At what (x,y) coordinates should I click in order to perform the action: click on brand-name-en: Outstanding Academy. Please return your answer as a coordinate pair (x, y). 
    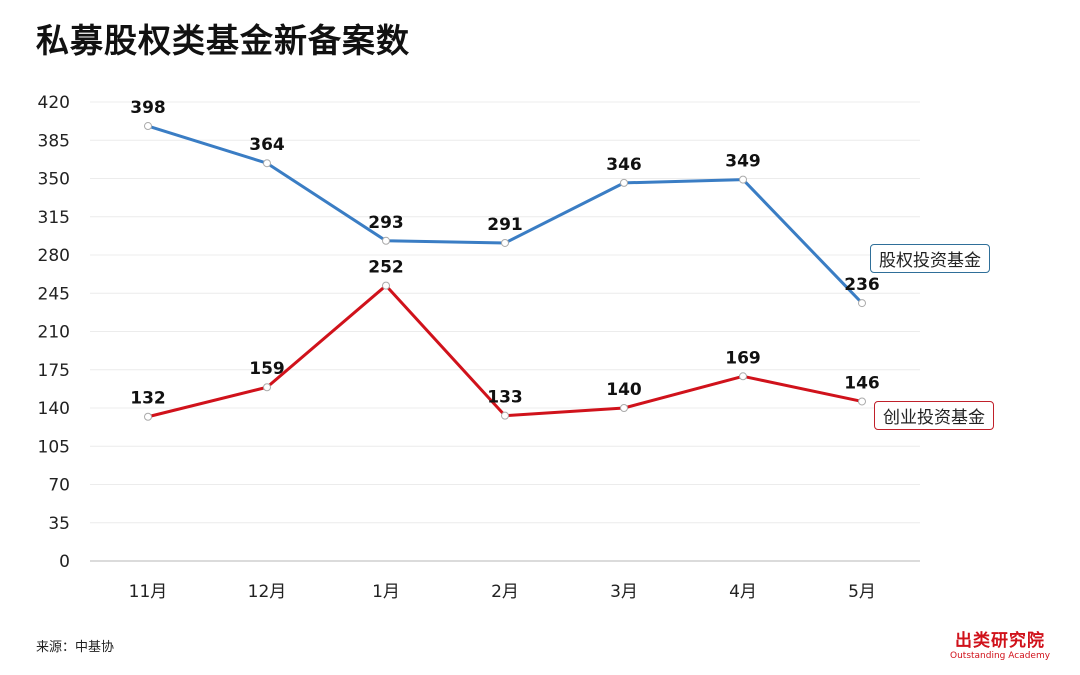
    Looking at the image, I should click on (1000, 656).